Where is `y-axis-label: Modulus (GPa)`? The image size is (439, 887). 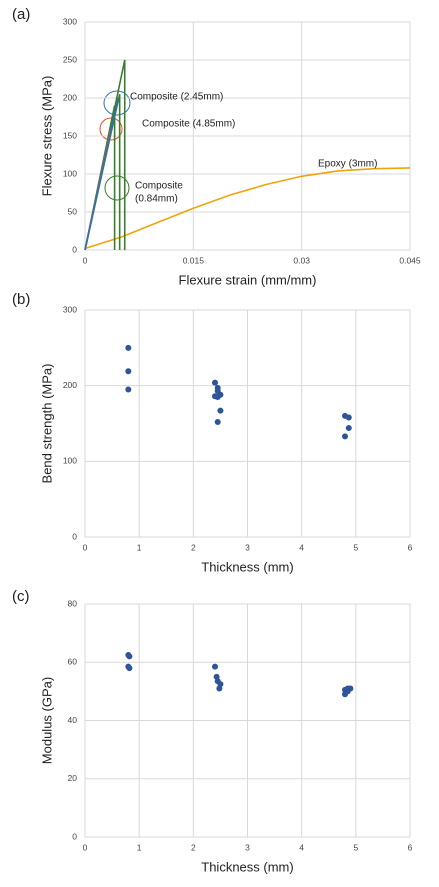 y-axis-label: Modulus (GPa) is located at coordinates (46, 720).